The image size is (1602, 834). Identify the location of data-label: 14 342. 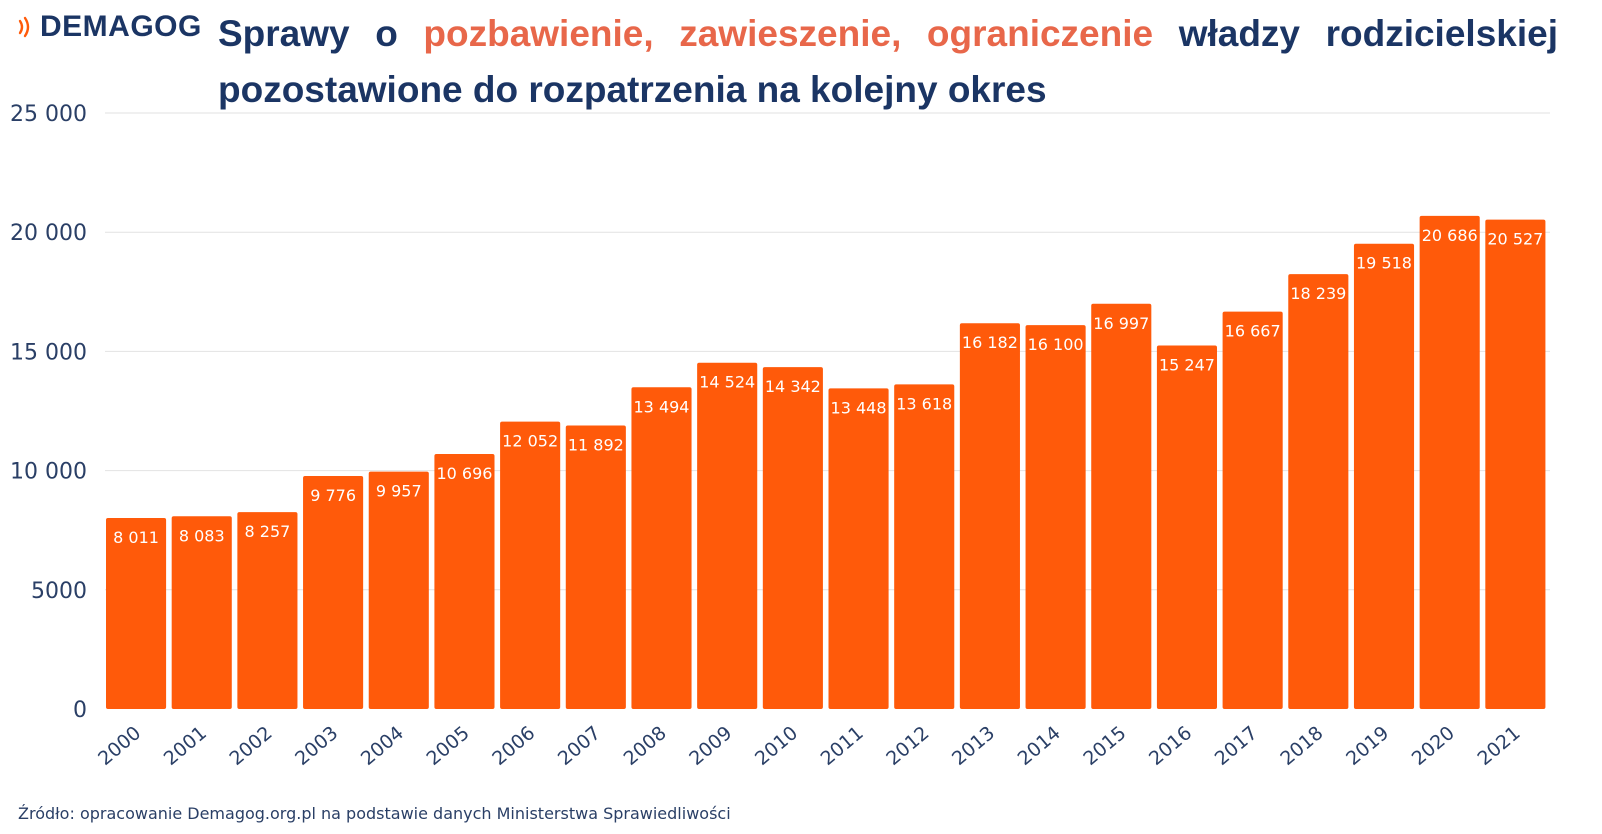
(793, 386).